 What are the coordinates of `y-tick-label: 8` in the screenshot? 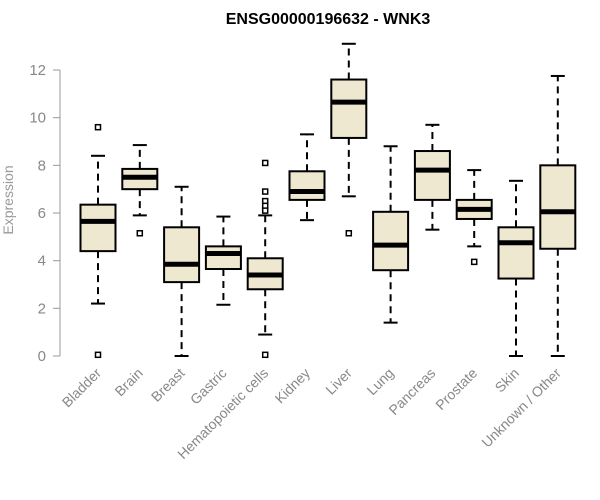 It's located at (42, 165).